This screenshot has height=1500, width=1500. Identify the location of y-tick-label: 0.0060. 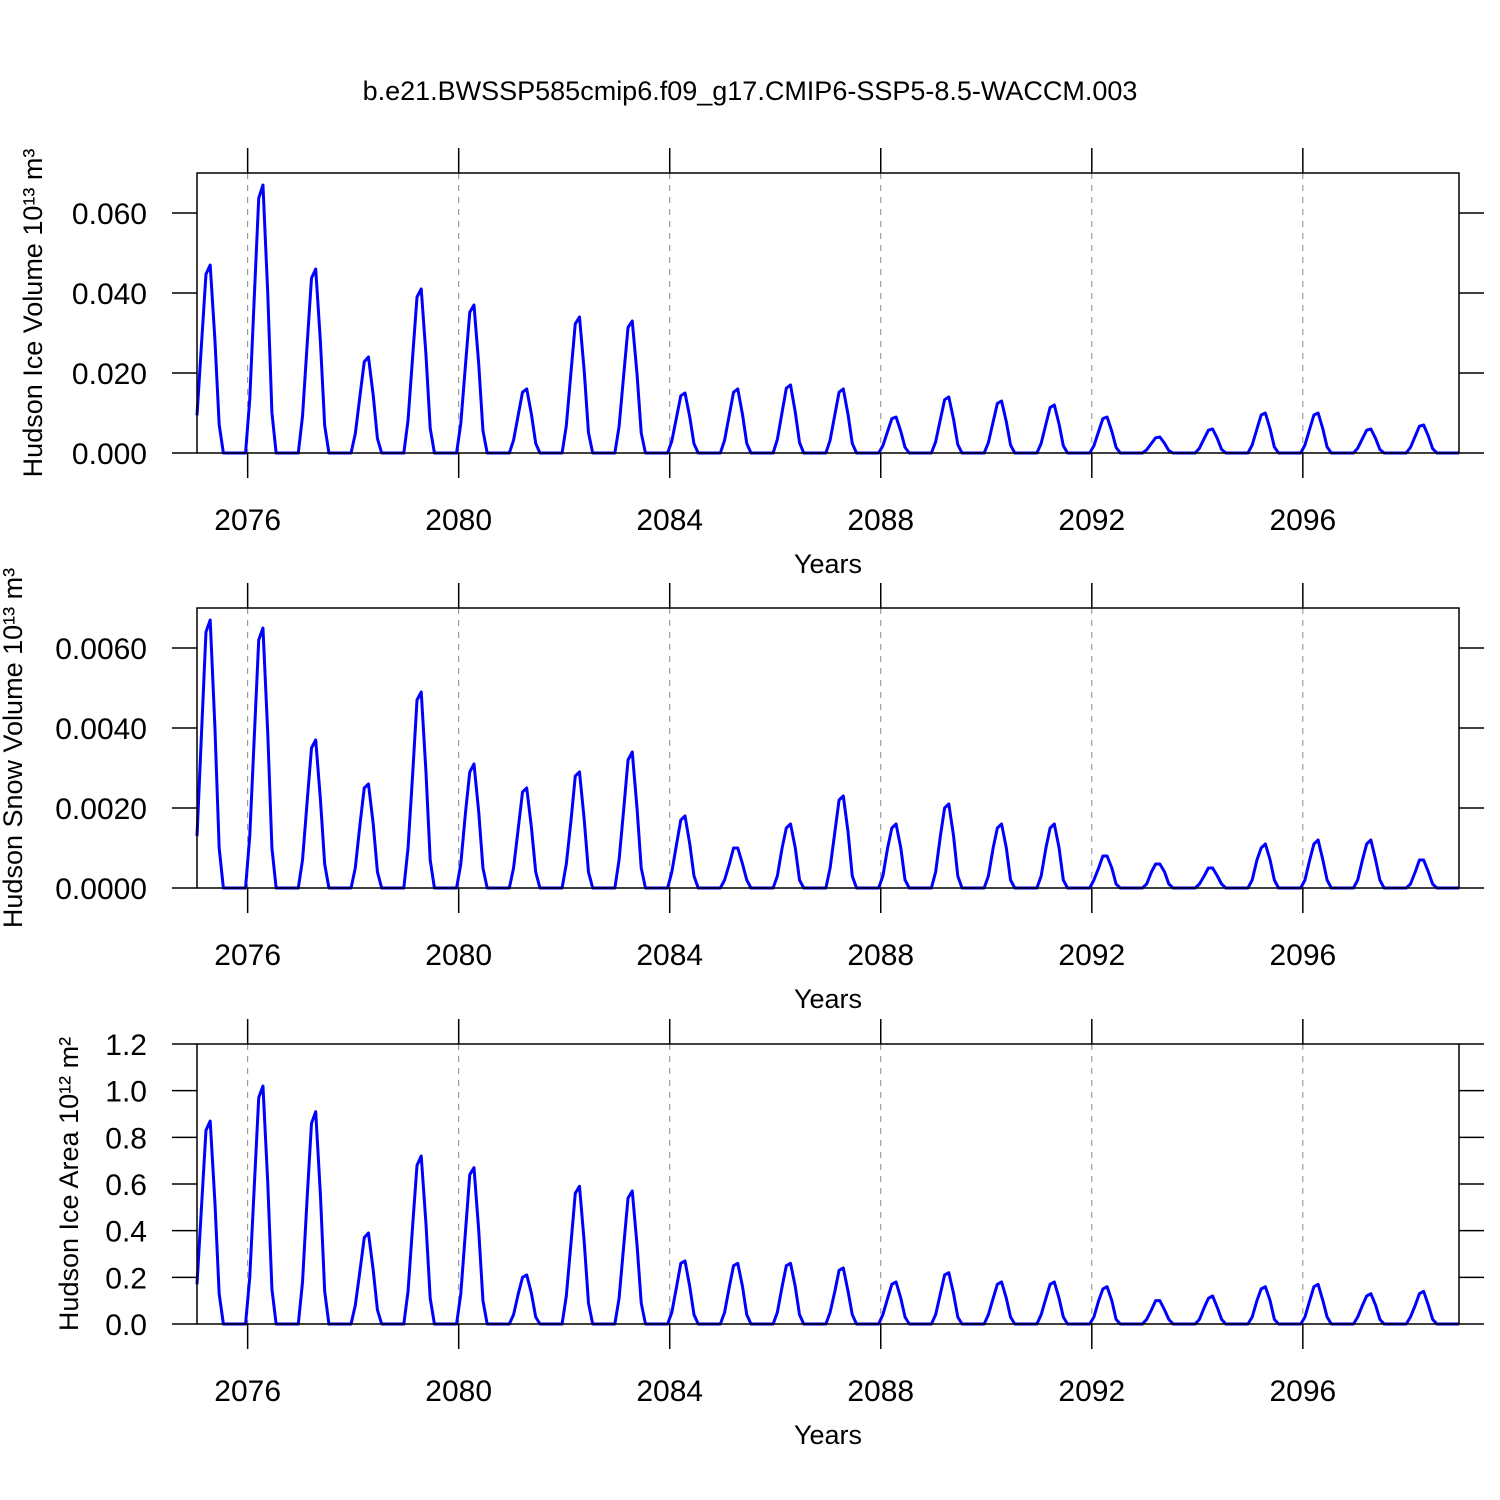
(101, 649).